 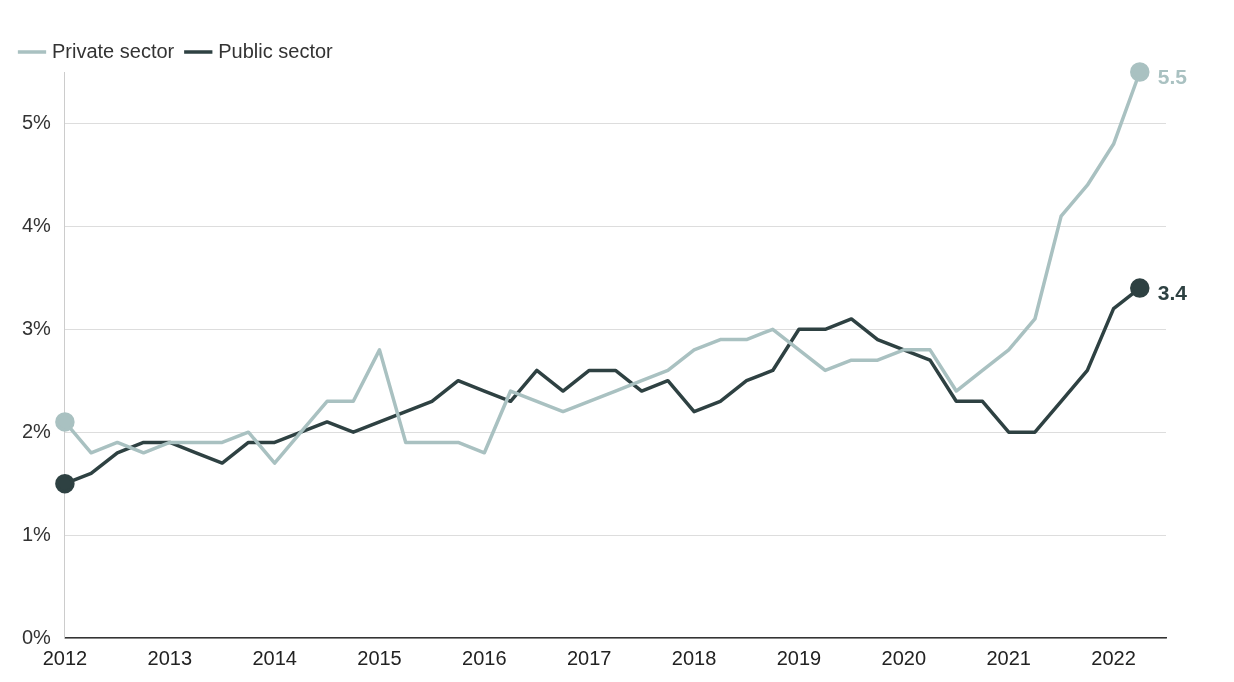 I want to click on x-tick-label: 2015, so click(x=379, y=657).